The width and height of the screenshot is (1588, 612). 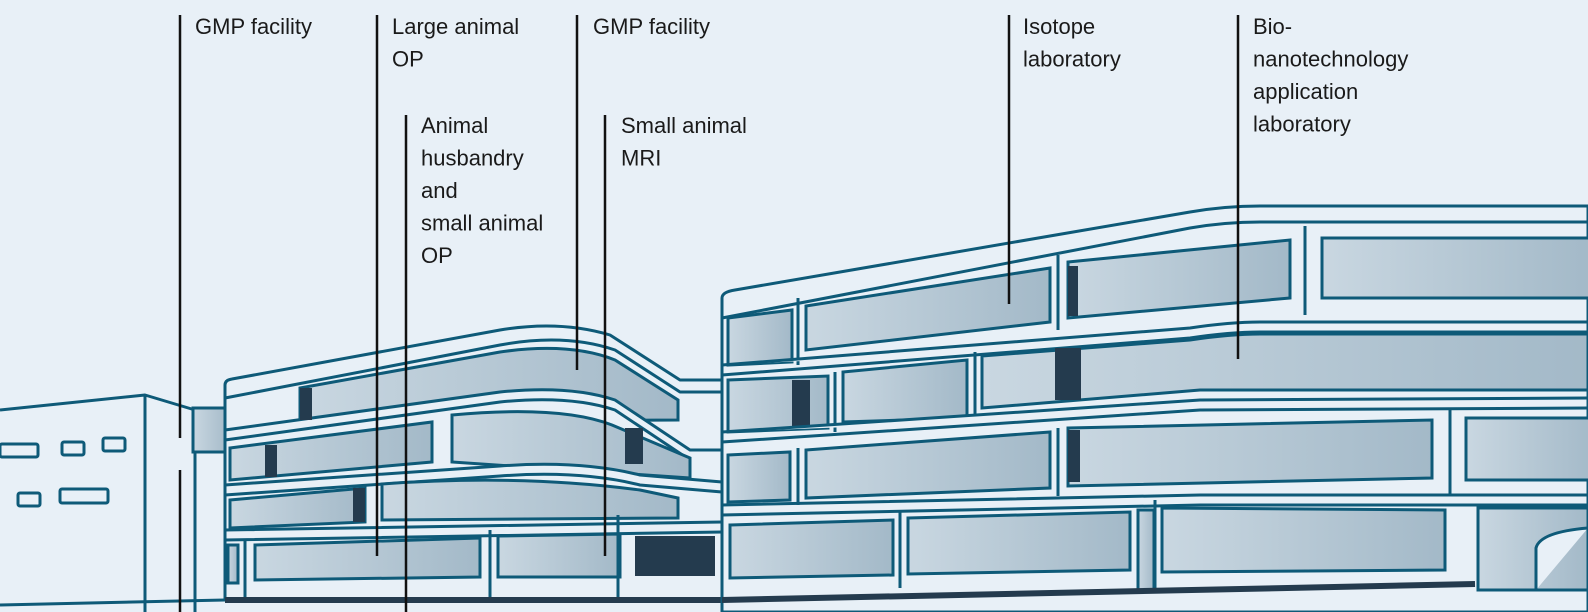 I want to click on label-line: small animal, so click(x=482, y=223).